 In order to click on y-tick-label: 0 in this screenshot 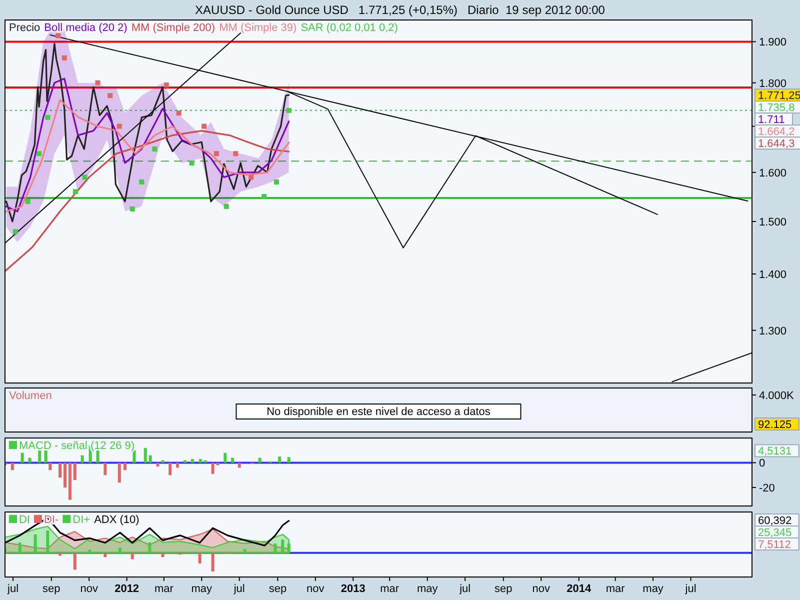, I will do `click(762, 464)`.